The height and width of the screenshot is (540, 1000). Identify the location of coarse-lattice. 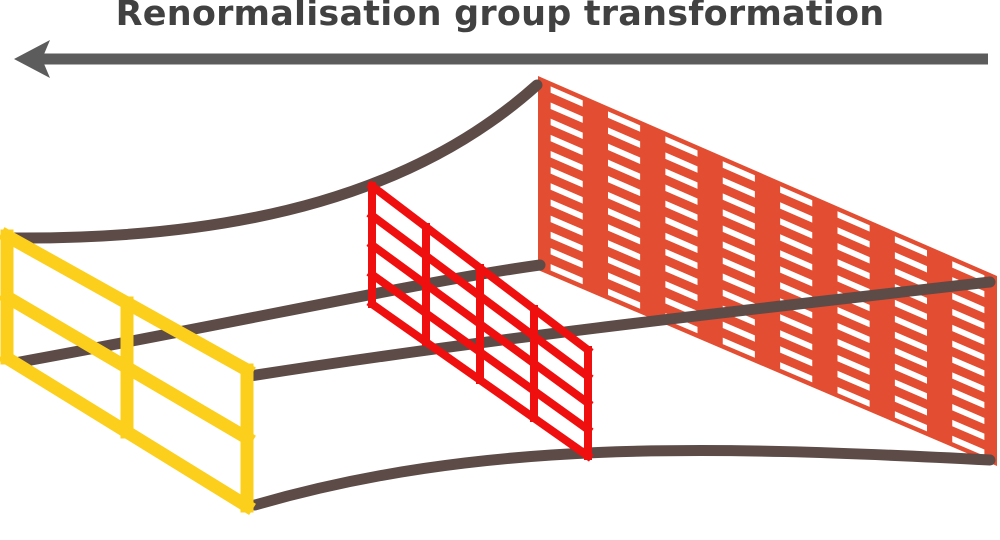
(128, 371).